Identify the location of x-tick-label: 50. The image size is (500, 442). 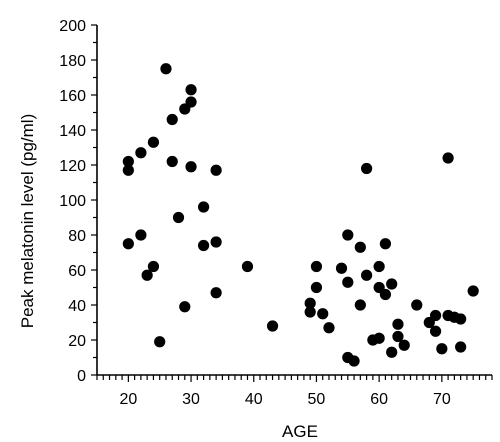
(317, 399).